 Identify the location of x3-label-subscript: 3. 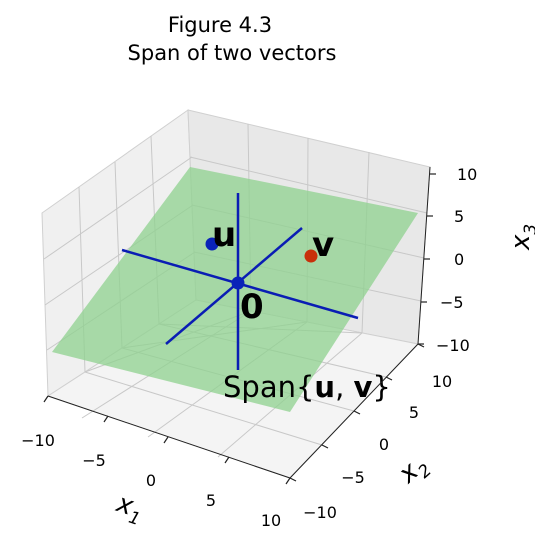
(528, 229).